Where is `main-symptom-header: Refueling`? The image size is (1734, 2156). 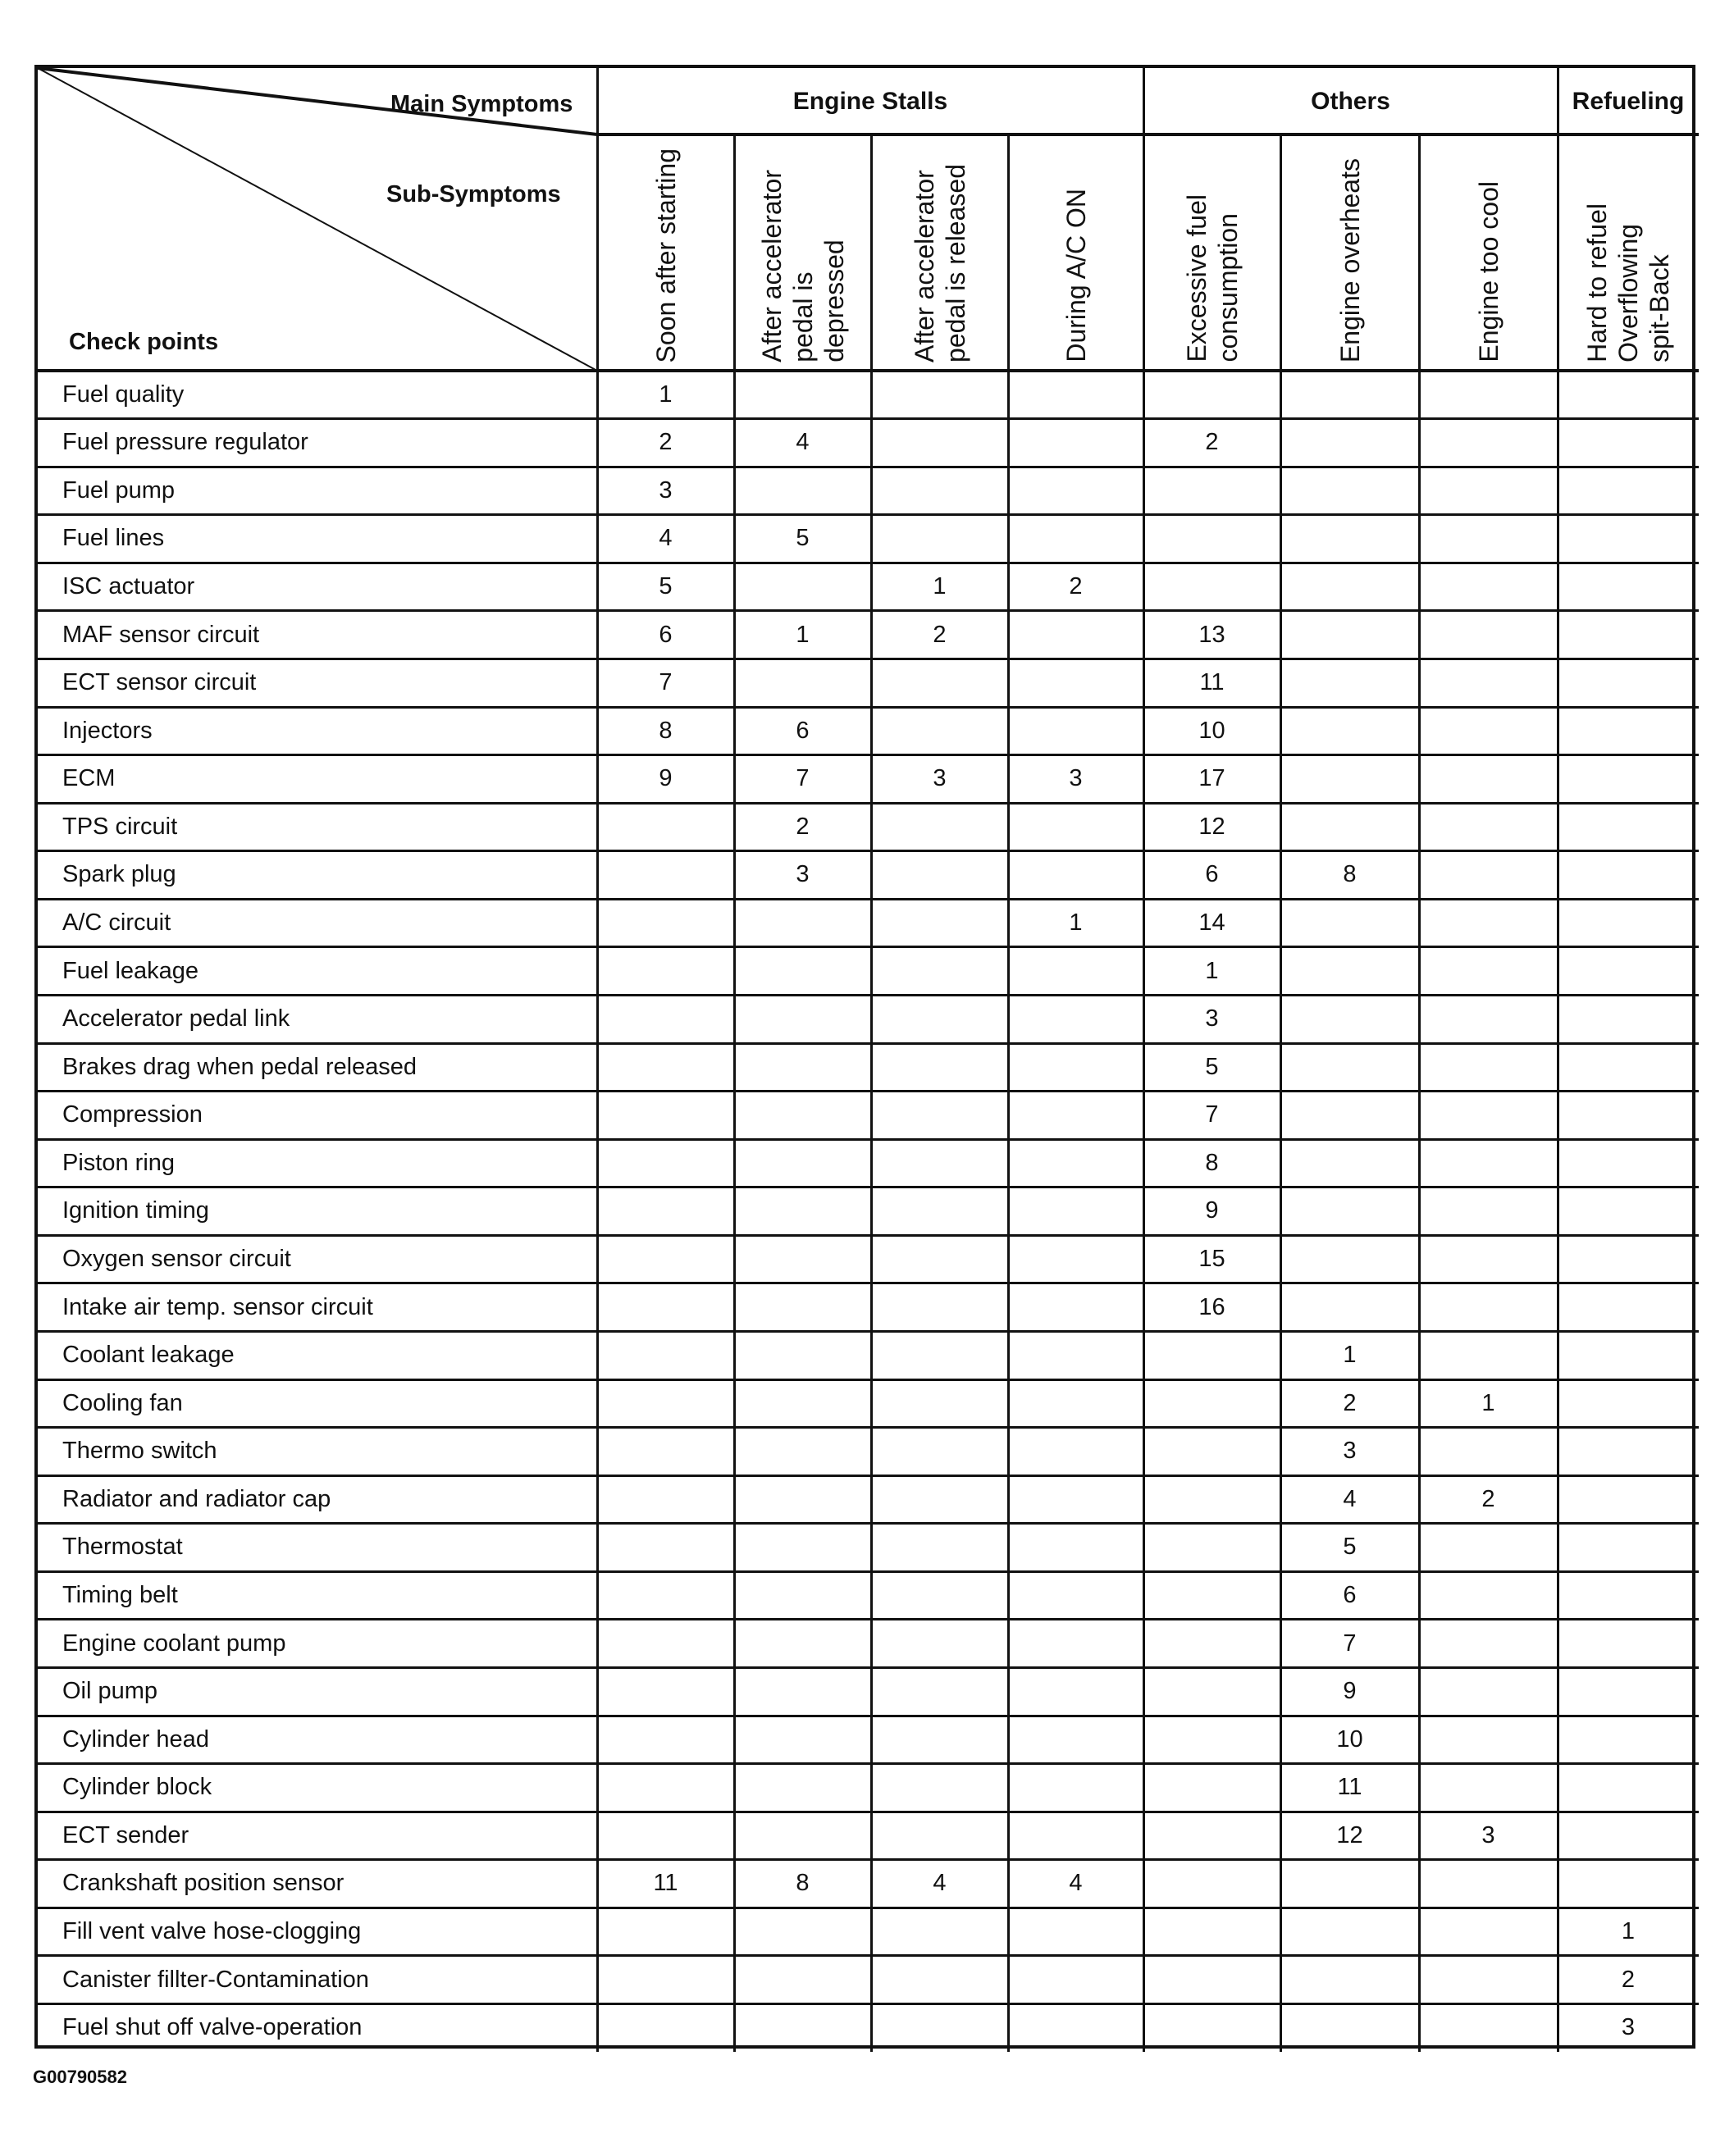
main-symptom-header: Refueling is located at coordinates (1628, 101).